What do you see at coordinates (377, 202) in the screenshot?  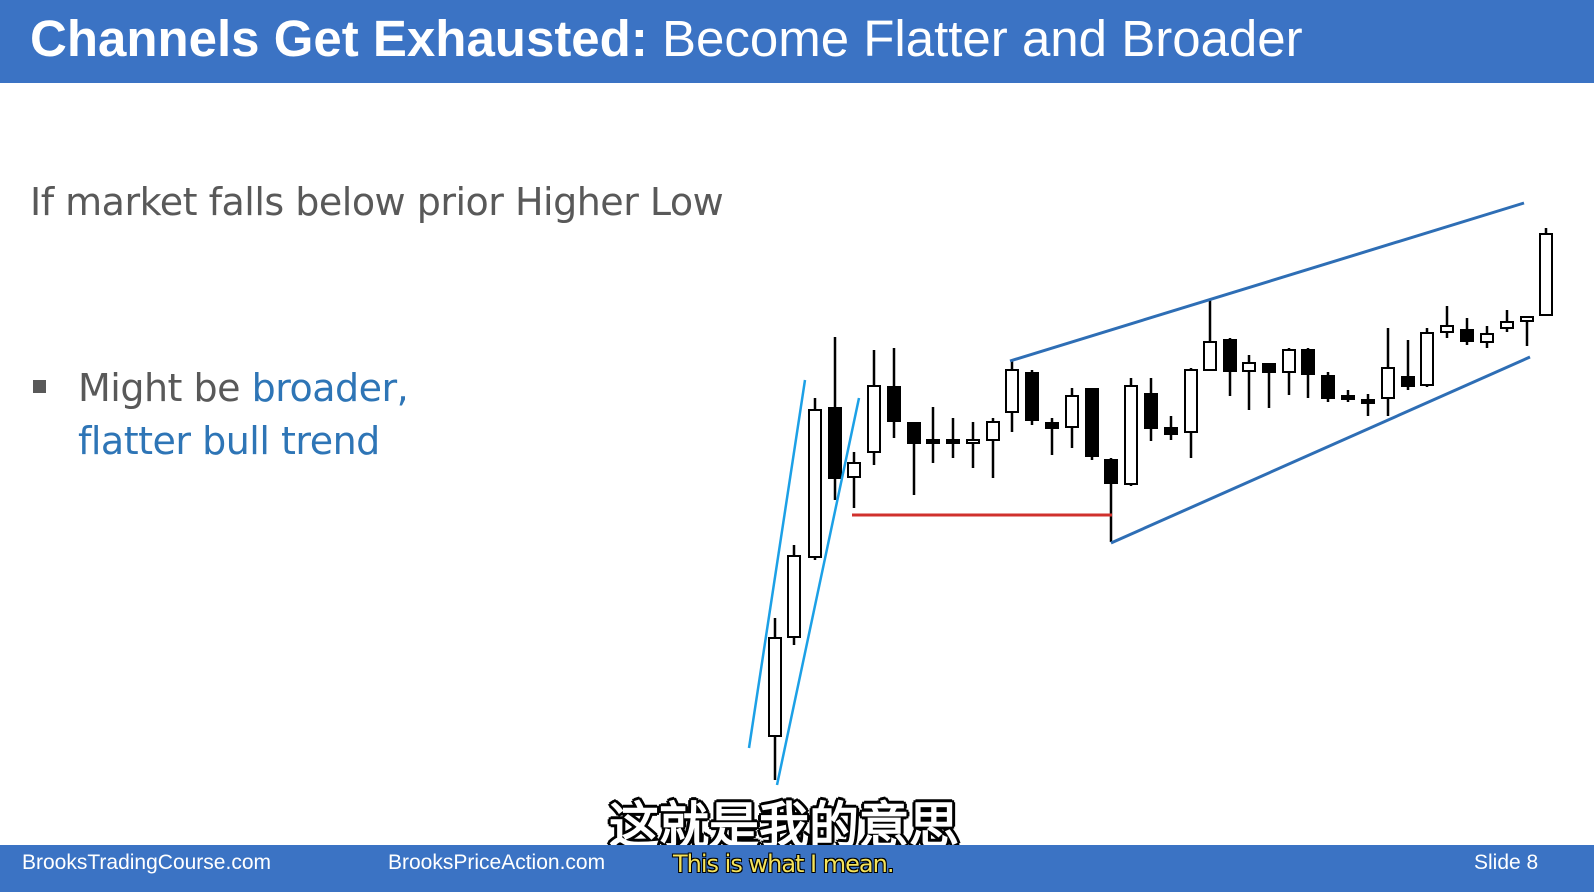 I see `subheading: If market falls below prior Higher Low` at bounding box center [377, 202].